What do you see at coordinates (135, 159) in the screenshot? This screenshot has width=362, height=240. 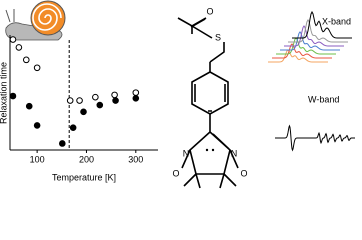 I see `x-tick-label: 300` at bounding box center [135, 159].